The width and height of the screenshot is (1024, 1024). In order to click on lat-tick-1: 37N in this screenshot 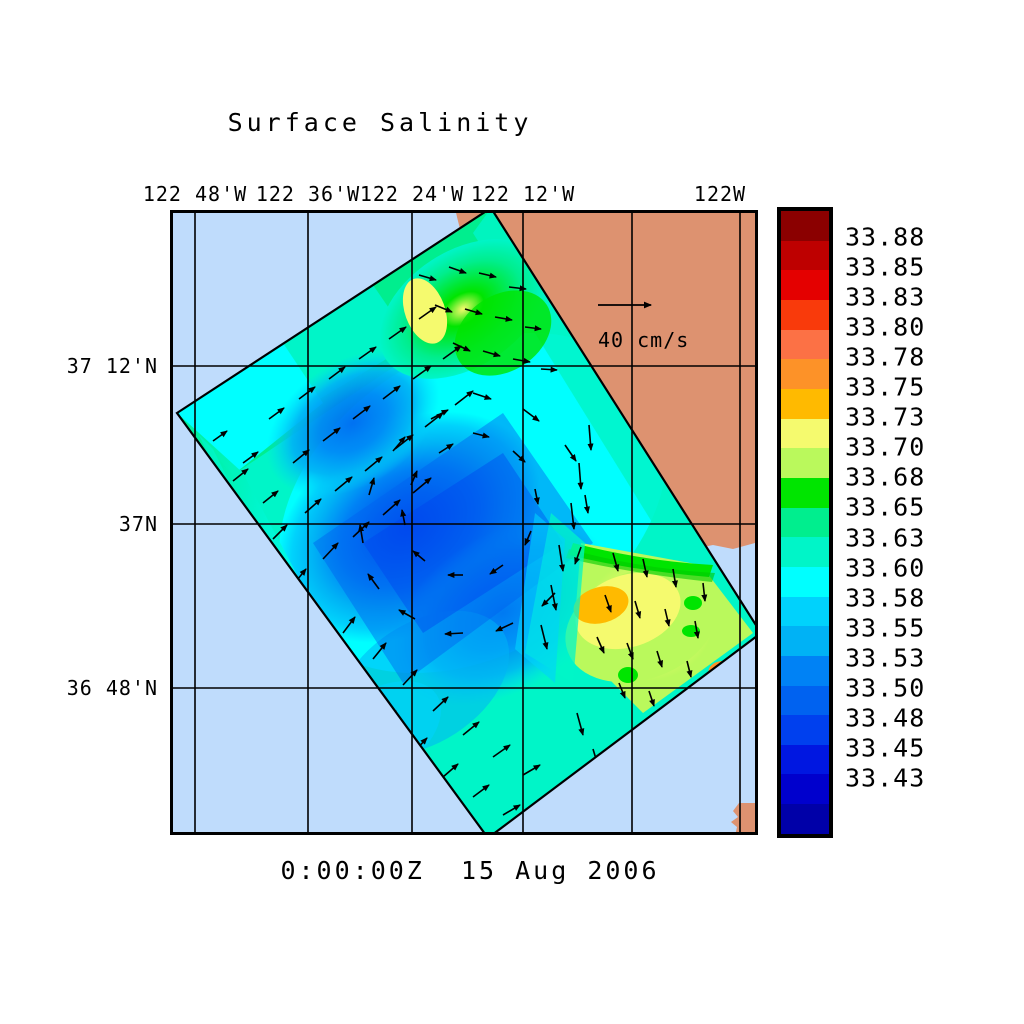, I will do `click(138, 524)`.